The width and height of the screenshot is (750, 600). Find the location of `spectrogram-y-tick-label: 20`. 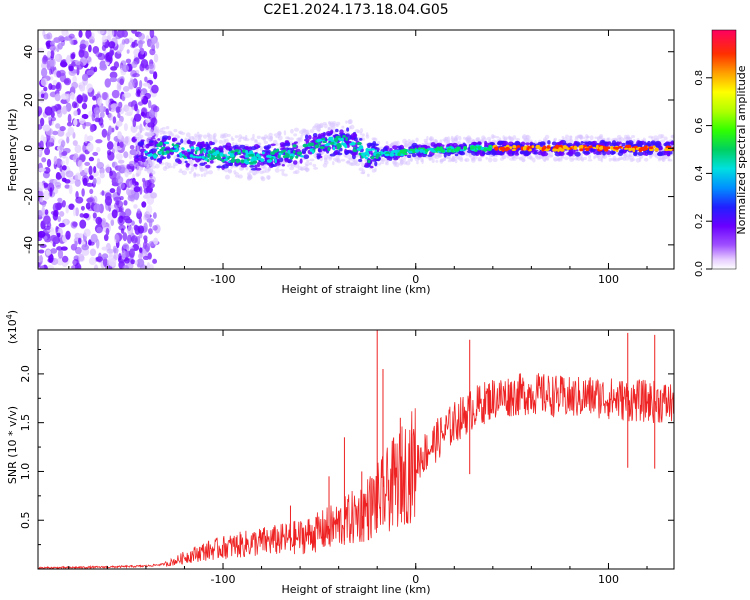

spectrogram-y-tick-label: 20 is located at coordinates (28, 100).